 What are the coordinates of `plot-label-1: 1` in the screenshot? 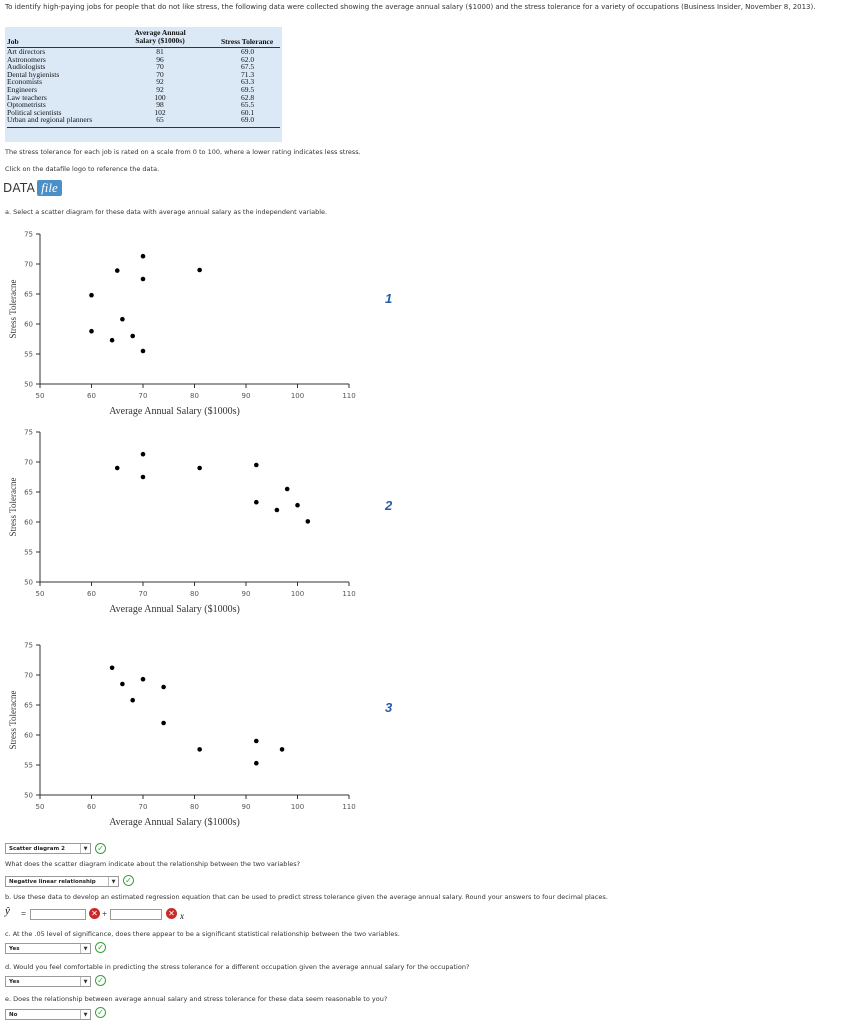 It's located at (389, 298).